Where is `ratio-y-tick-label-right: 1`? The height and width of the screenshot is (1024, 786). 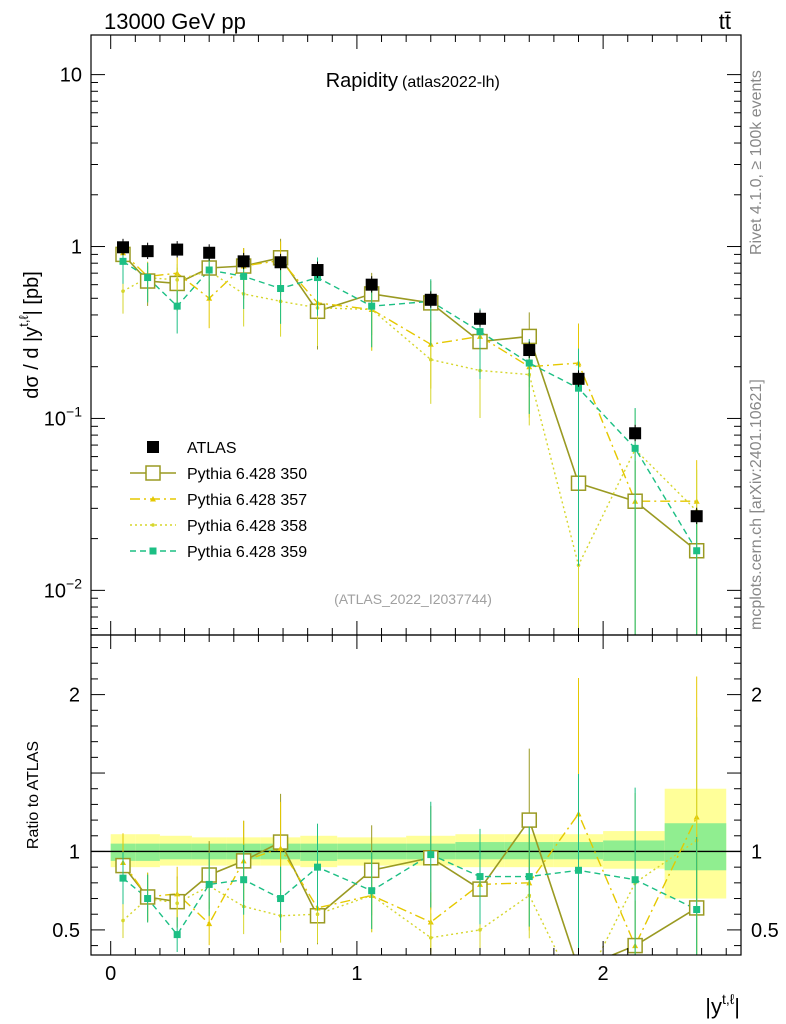 ratio-y-tick-label-right: 1 is located at coordinates (756, 852).